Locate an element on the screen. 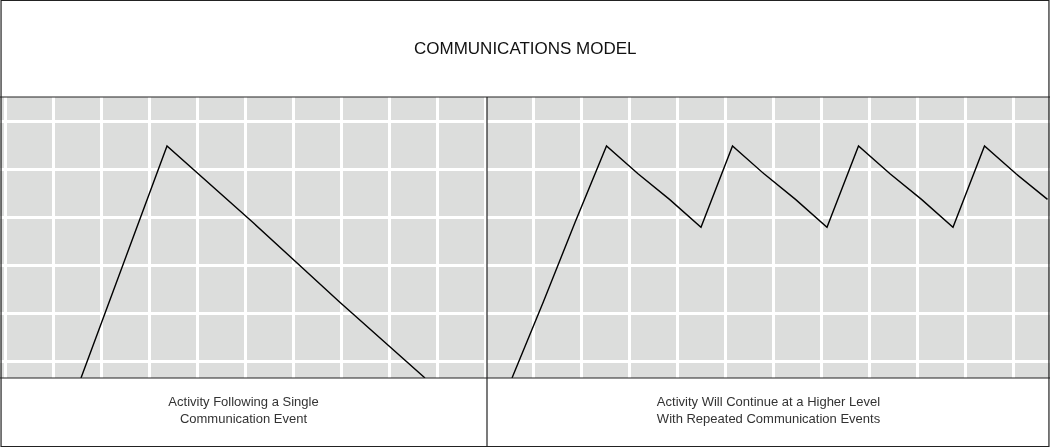  text: COMMUNICATIONS MODEL is located at coordinates (525, 48).